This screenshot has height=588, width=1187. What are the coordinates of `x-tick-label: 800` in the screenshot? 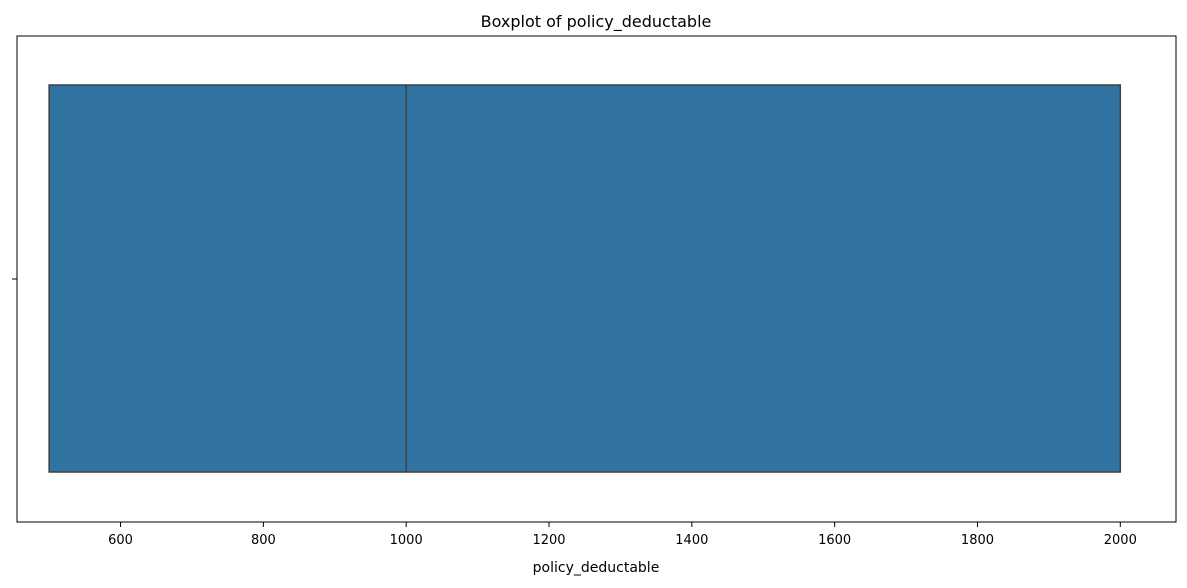 It's located at (263, 540).